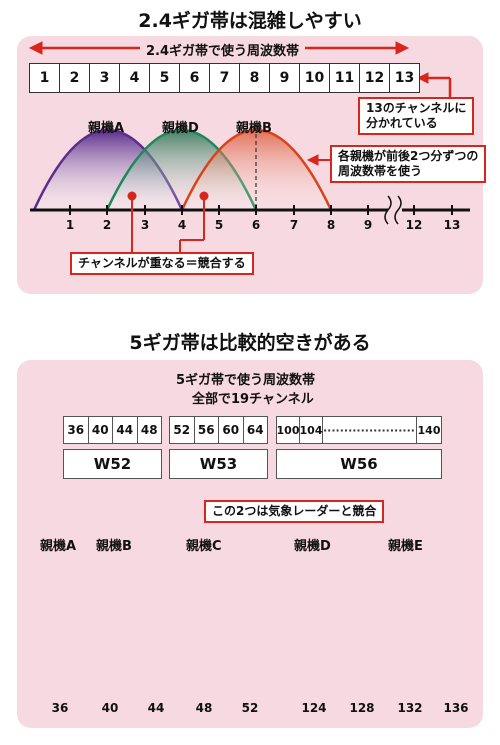 This screenshot has width=500, height=745. I want to click on axis-tick-label: 4, so click(182, 225).